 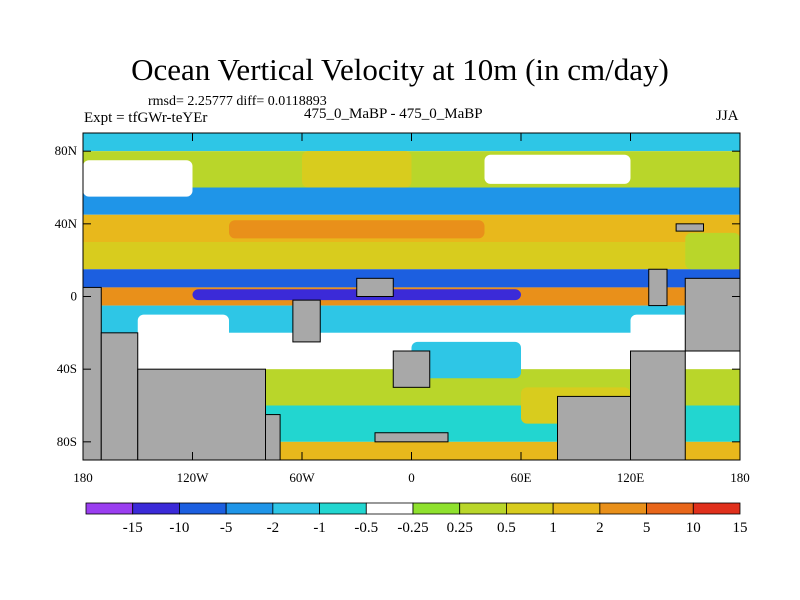 I want to click on colorbar-label: 5, so click(x=647, y=528).